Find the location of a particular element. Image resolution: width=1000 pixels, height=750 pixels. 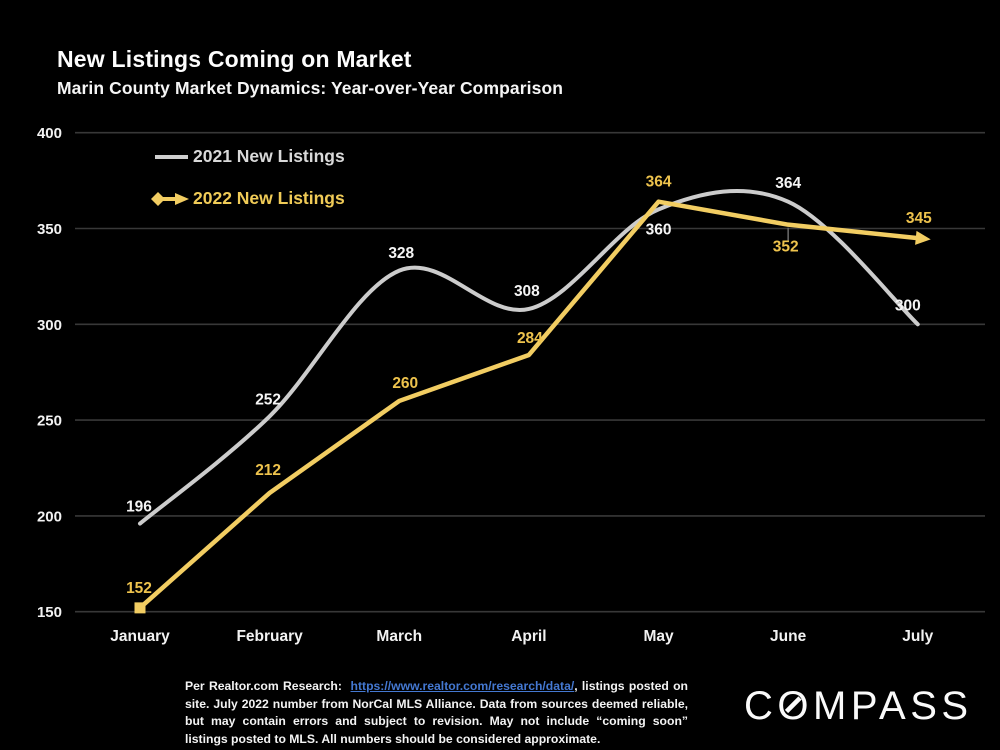

compass-needle-icon is located at coordinates (793, 705).